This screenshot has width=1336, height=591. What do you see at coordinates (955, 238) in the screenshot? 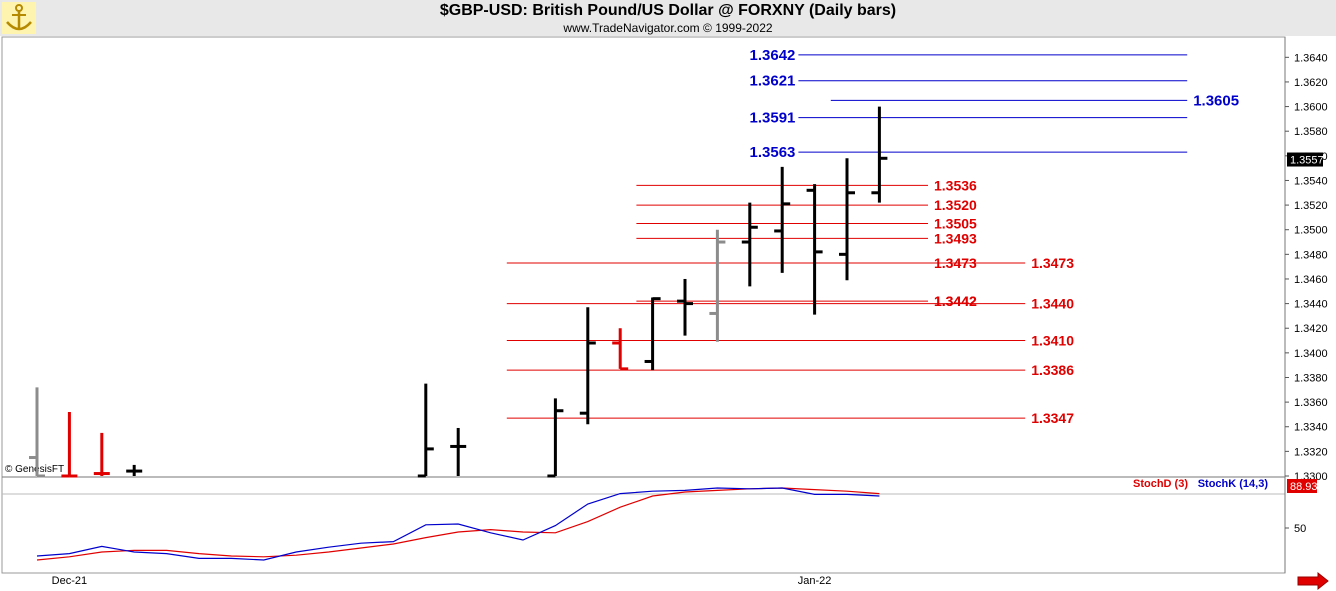
I see `level-label: 1.3493` at bounding box center [955, 238].